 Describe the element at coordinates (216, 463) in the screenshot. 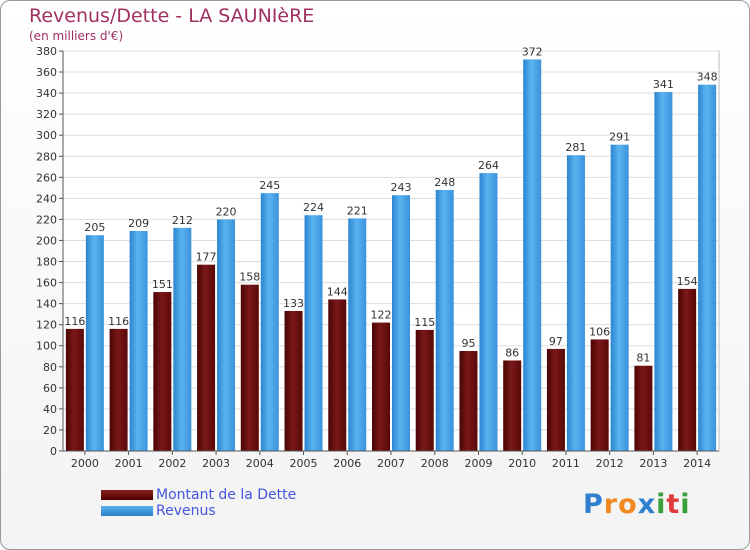

I see `x-tick-label: 2003` at that location.